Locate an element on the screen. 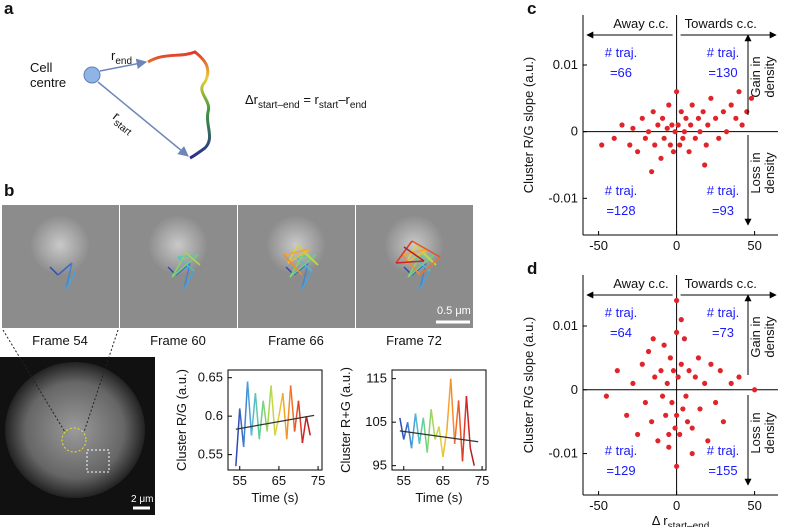 Image resolution: width=788 pixels, height=527 pixels. x-label-main: Δ r is located at coordinates (660, 520).